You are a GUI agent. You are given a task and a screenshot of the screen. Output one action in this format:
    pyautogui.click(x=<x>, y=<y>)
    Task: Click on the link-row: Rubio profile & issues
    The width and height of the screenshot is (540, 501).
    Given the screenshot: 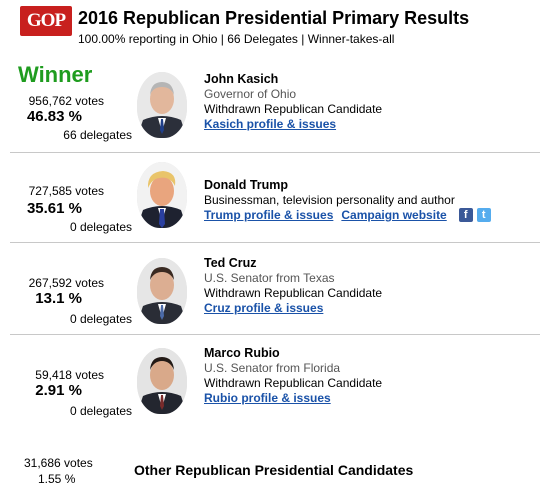 What is the action you would take?
    pyautogui.click(x=293, y=398)
    